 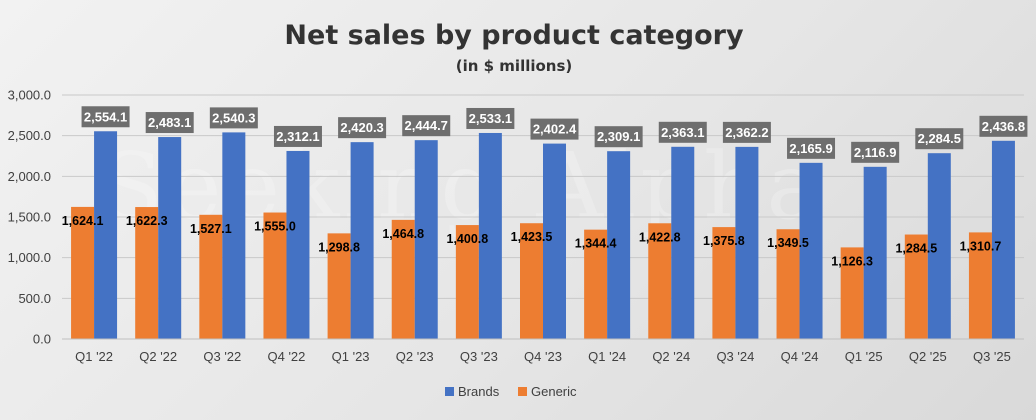 What do you see at coordinates (275, 227) in the screenshot?
I see `generic-data-label: 1,555.0` at bounding box center [275, 227].